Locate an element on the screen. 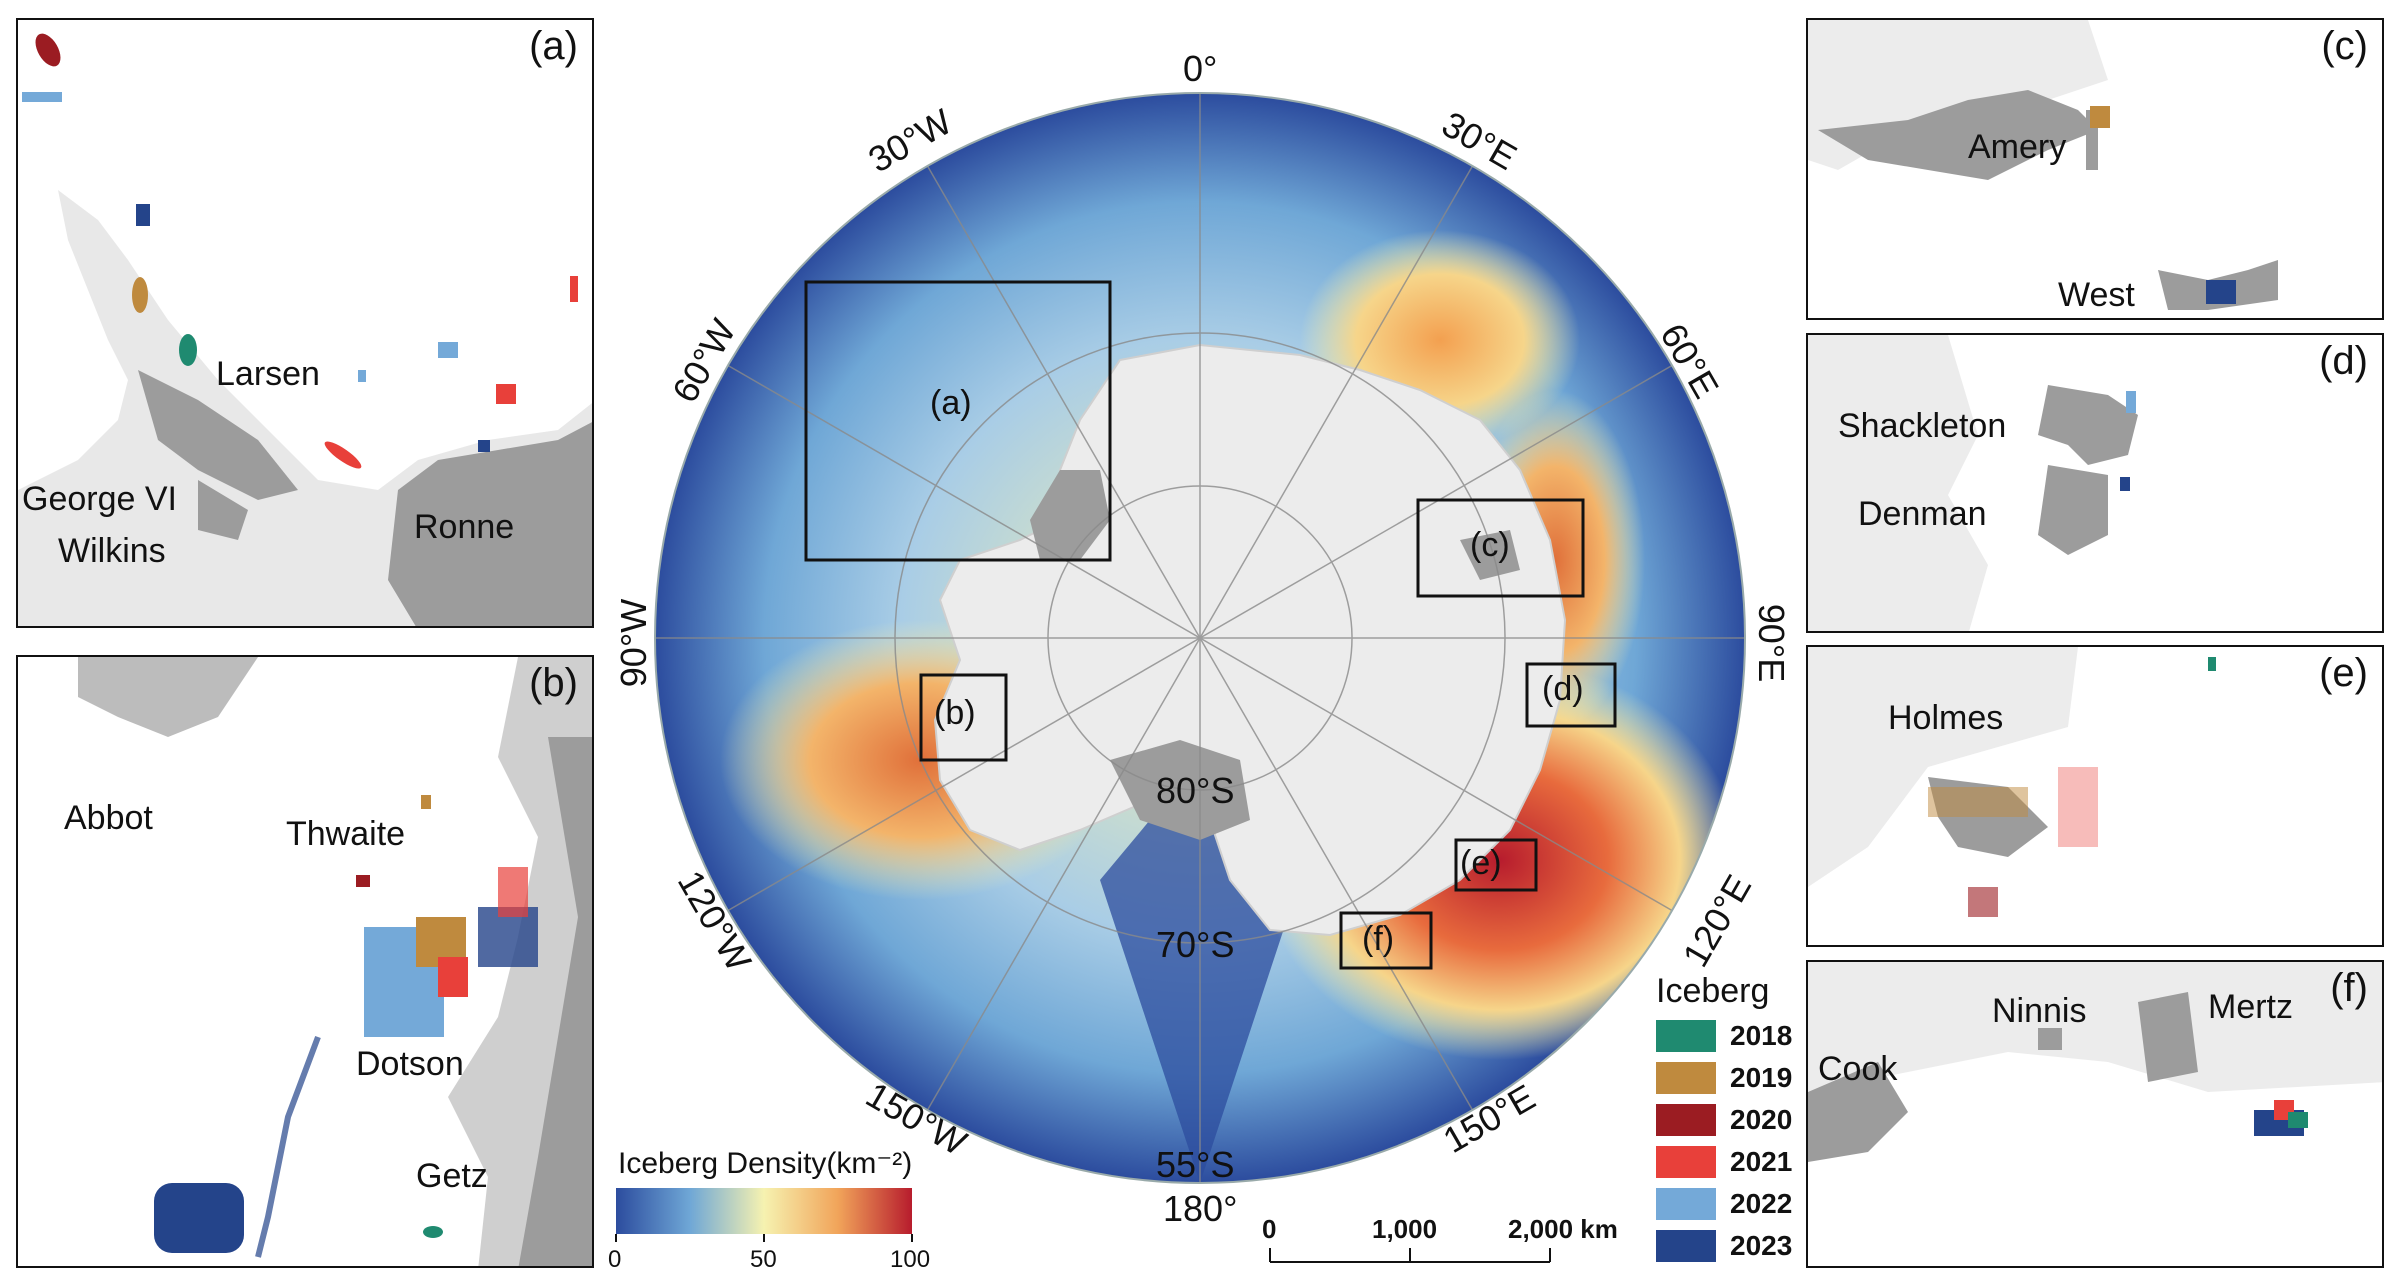 The height and width of the screenshot is (1280, 2400). legend-item-2020: 2020 is located at coordinates (1724, 1120).